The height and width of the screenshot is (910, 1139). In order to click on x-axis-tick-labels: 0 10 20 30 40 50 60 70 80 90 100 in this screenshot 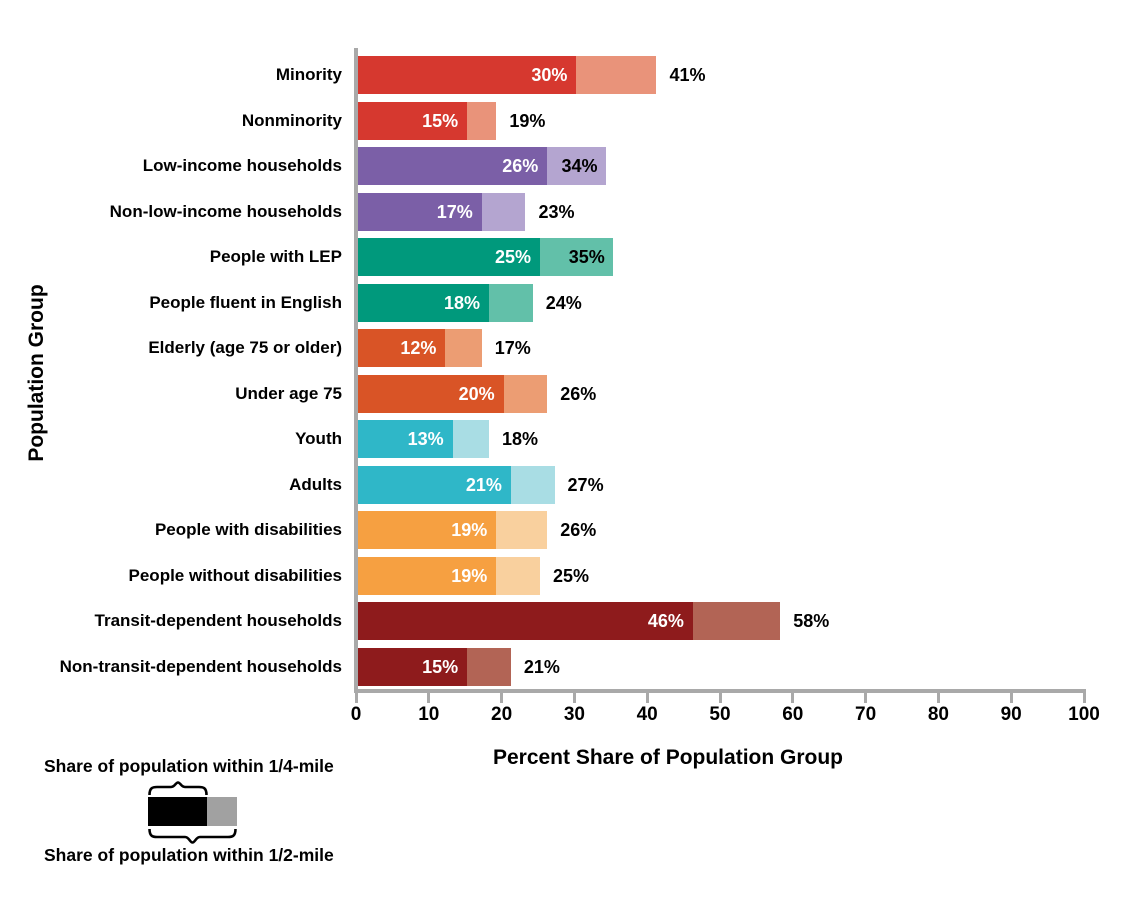, I will do `click(725, 716)`.